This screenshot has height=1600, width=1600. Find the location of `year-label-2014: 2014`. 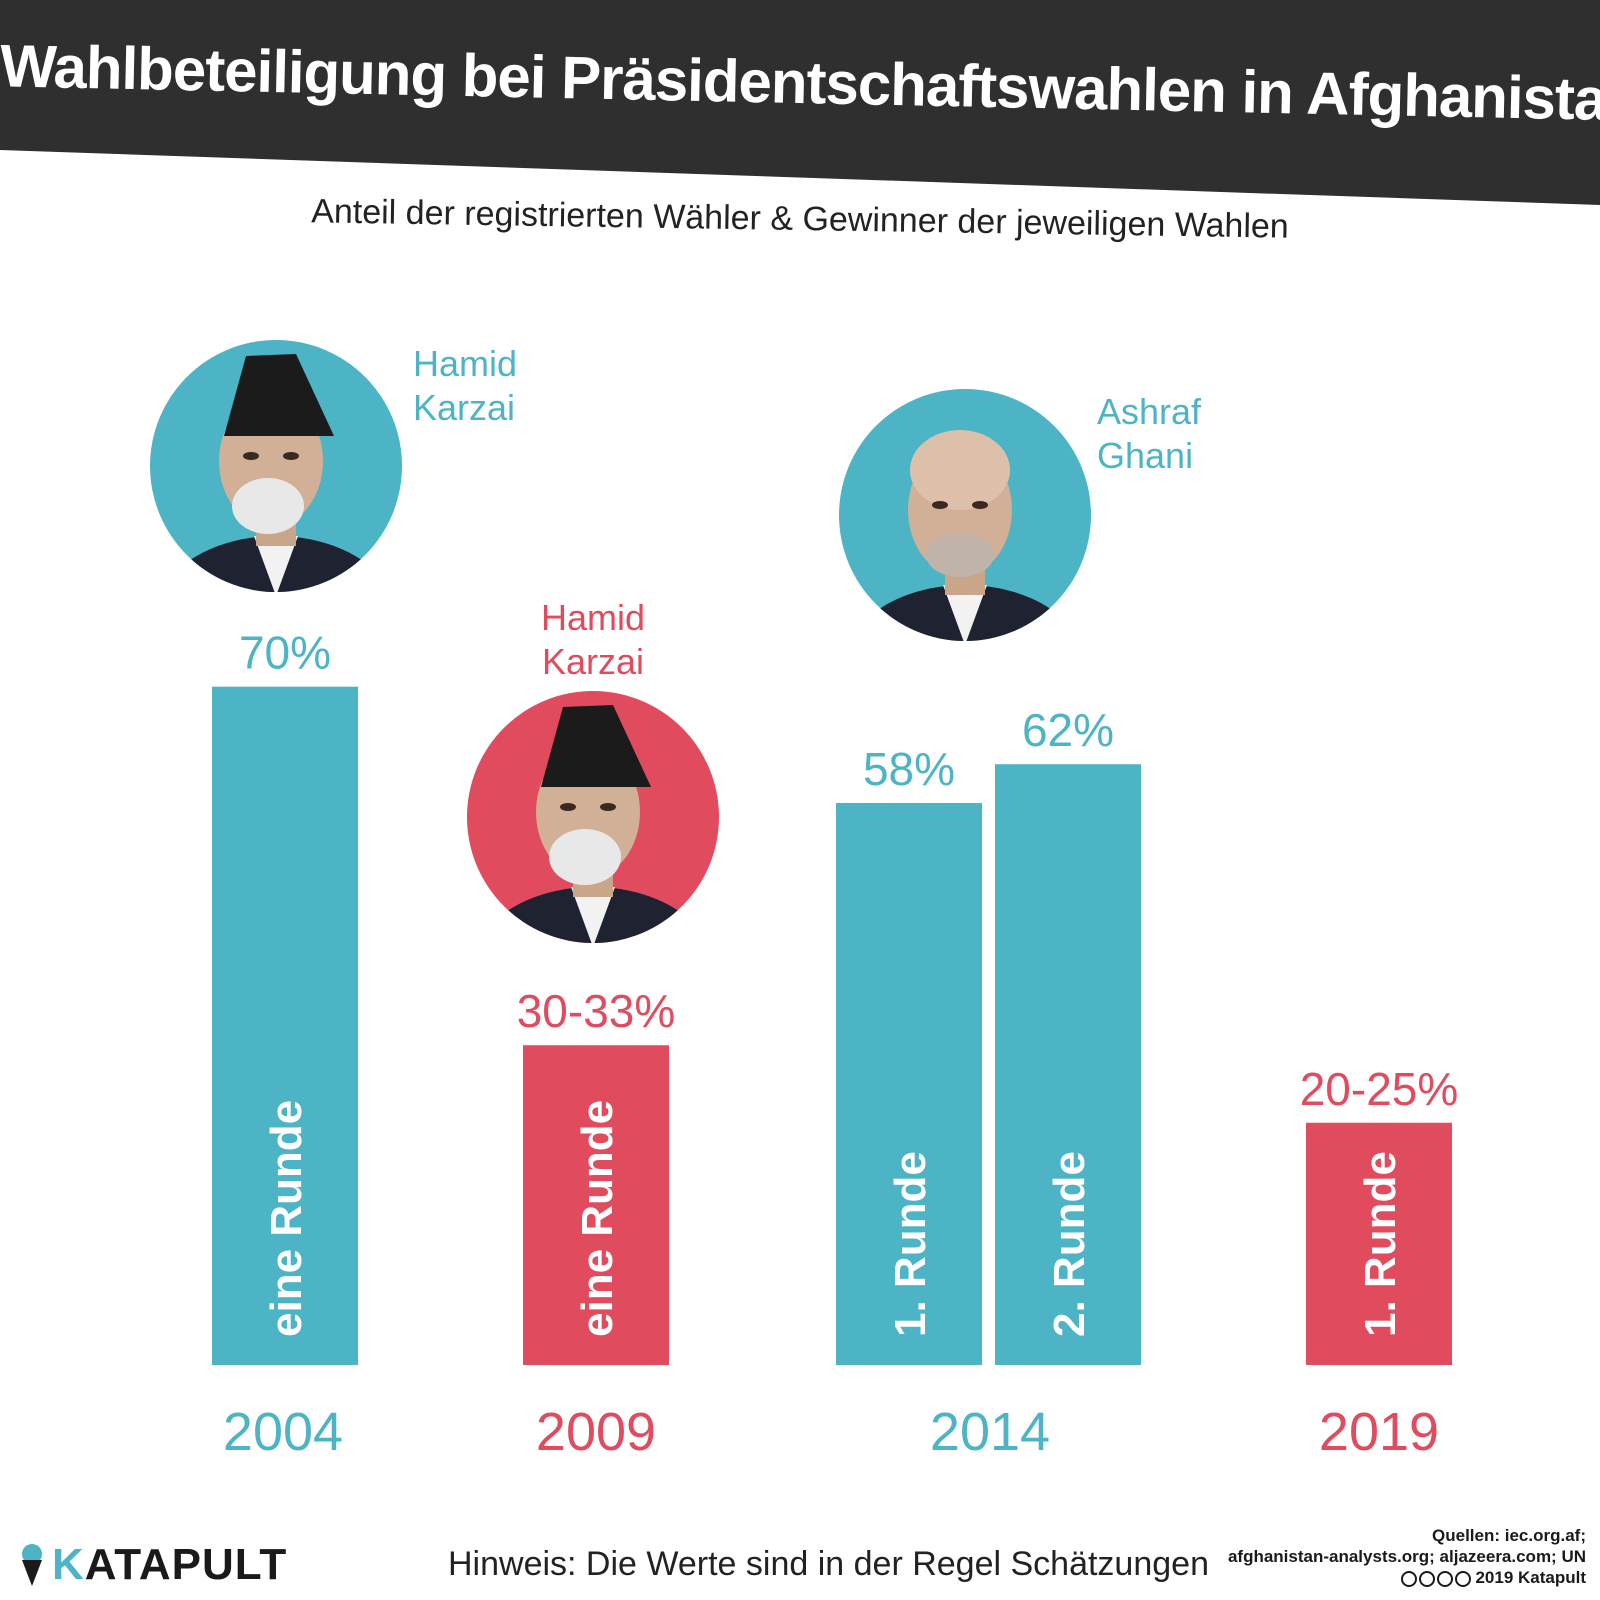

year-label-2014: 2014 is located at coordinates (990, 1432).